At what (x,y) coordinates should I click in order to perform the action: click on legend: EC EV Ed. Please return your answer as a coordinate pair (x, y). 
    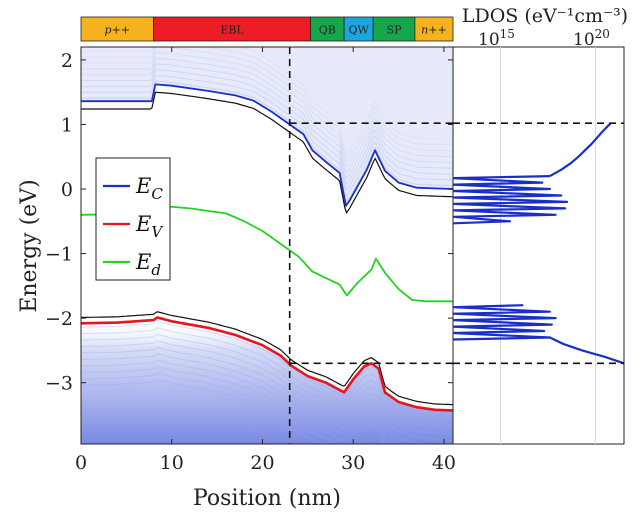
    Looking at the image, I should click on (133, 219).